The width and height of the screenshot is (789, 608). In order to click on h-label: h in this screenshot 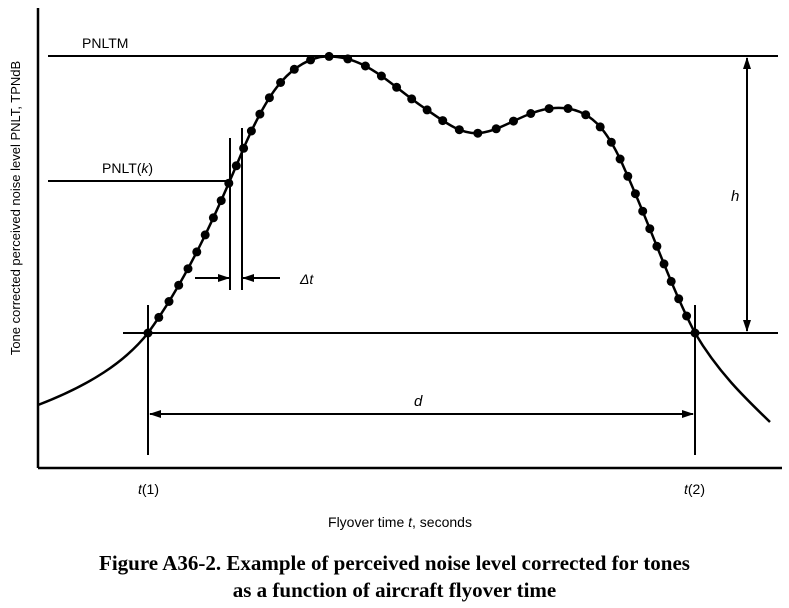, I will do `click(735, 196)`.